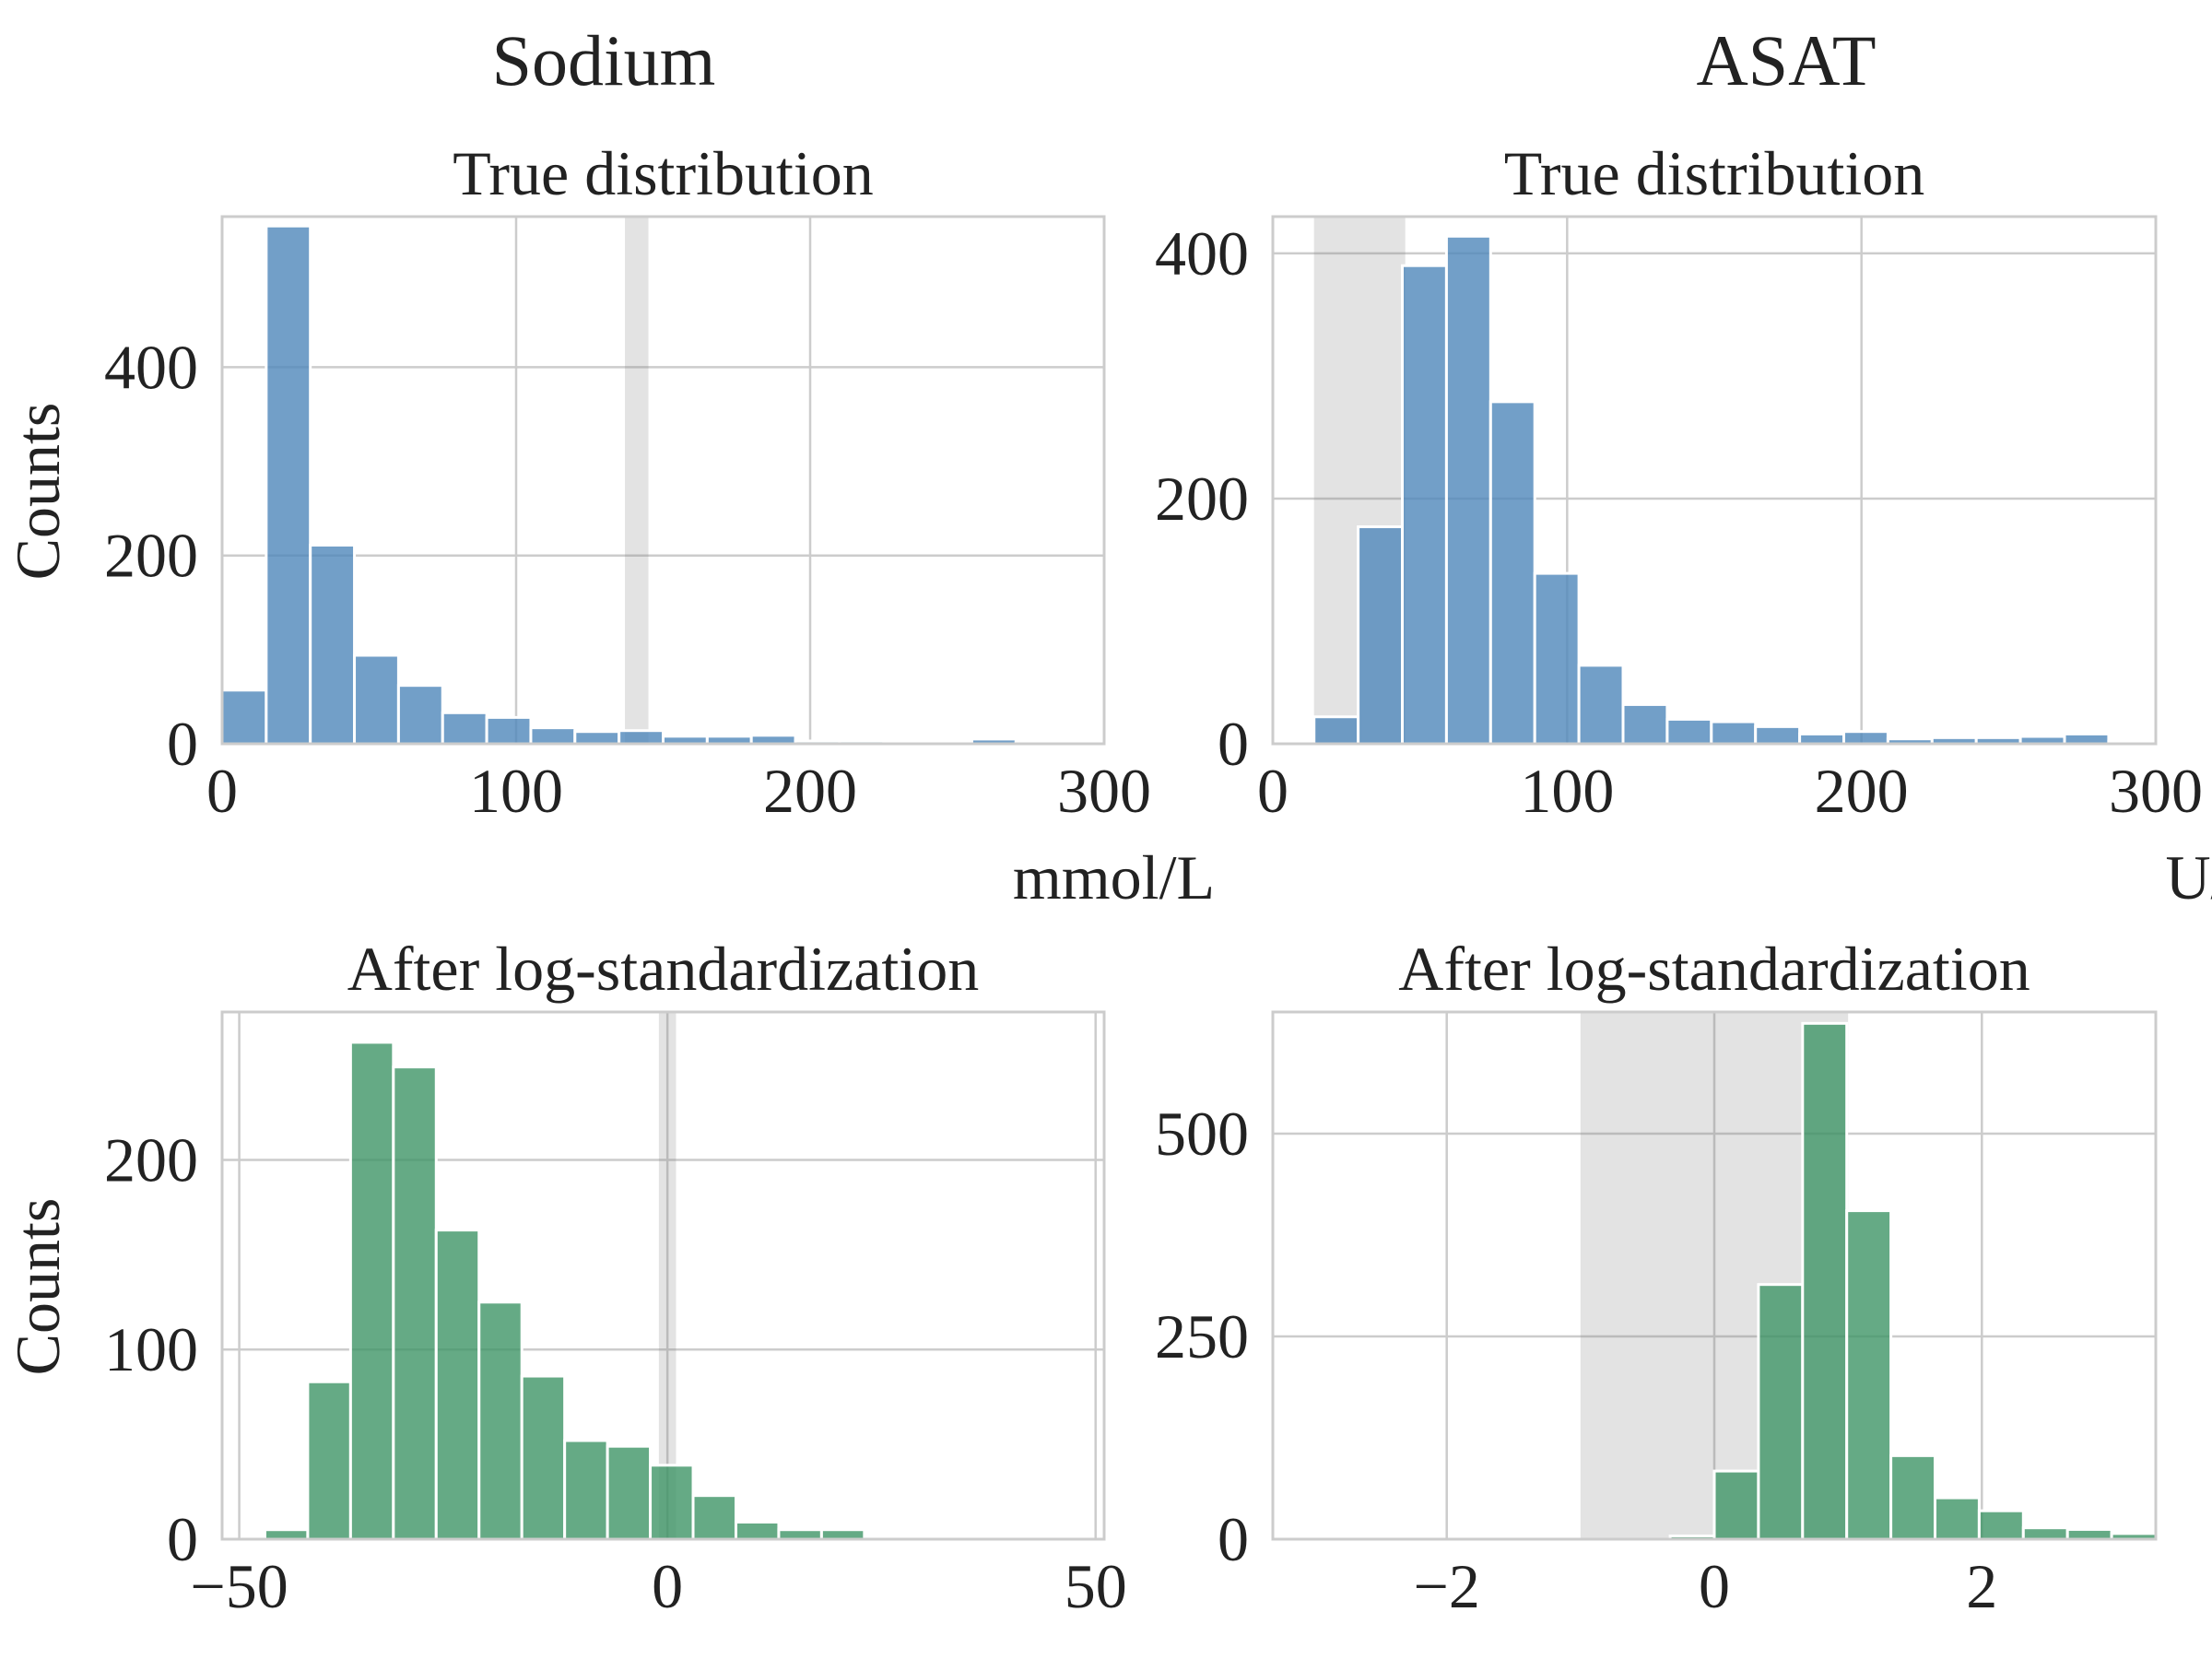 This screenshot has width=2212, height=1659. Describe the element at coordinates (151, 1349) in the screenshot. I see `y-tick-label: 100` at that location.